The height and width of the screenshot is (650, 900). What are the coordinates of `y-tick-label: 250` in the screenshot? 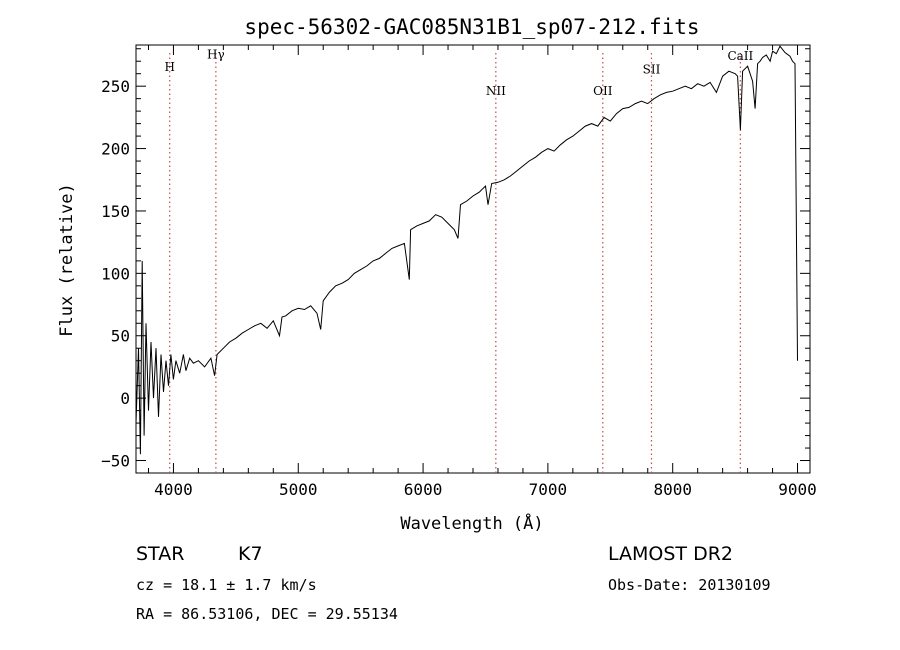 It's located at (115, 86).